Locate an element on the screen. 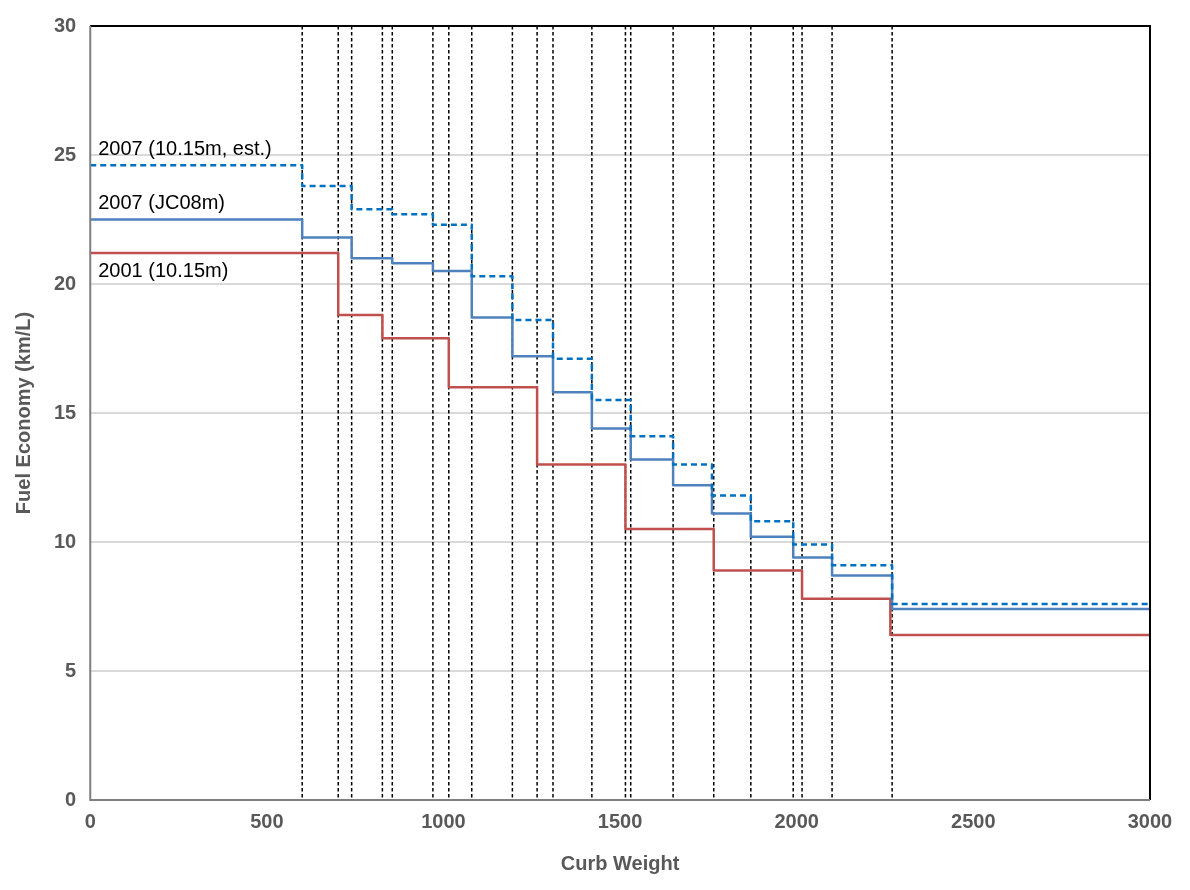 The image size is (1190, 890). x-tick-label: 1000 is located at coordinates (443, 820).